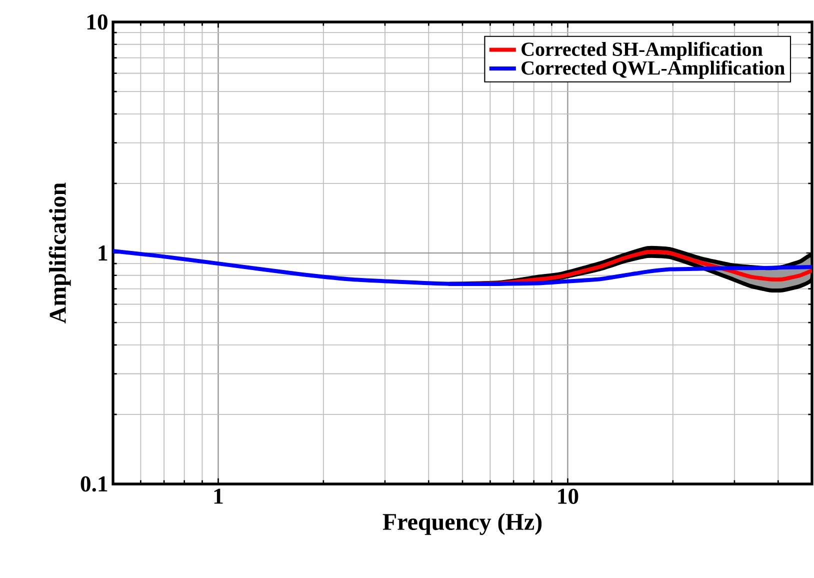 Image resolution: width=814 pixels, height=578 pixels. Describe the element at coordinates (642, 51) in the screenshot. I see `legend-label: Corrected SH-Amplification` at that location.